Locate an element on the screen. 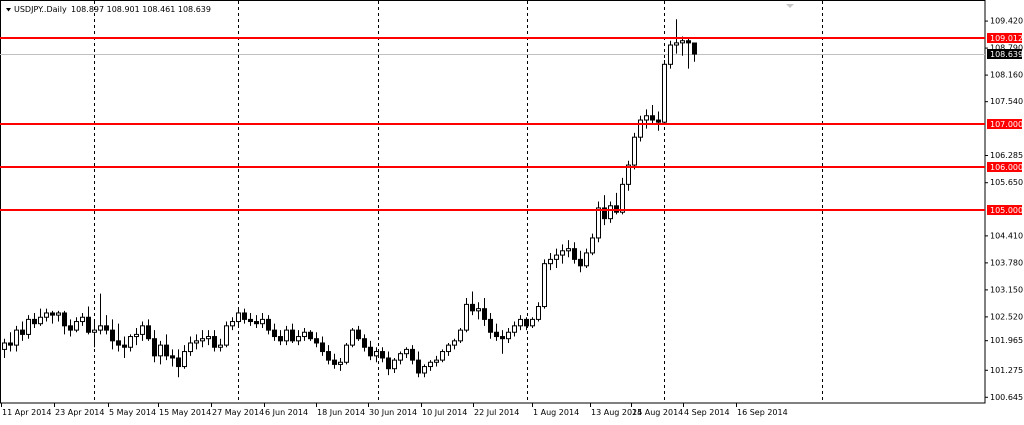 The height and width of the screenshot is (425, 1024). y-tick-label: 101.275 is located at coordinates (1006, 370).